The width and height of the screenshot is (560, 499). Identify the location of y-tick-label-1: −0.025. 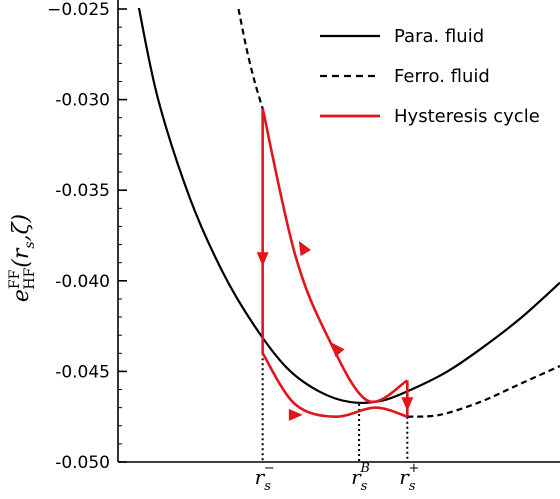
(78, 10).